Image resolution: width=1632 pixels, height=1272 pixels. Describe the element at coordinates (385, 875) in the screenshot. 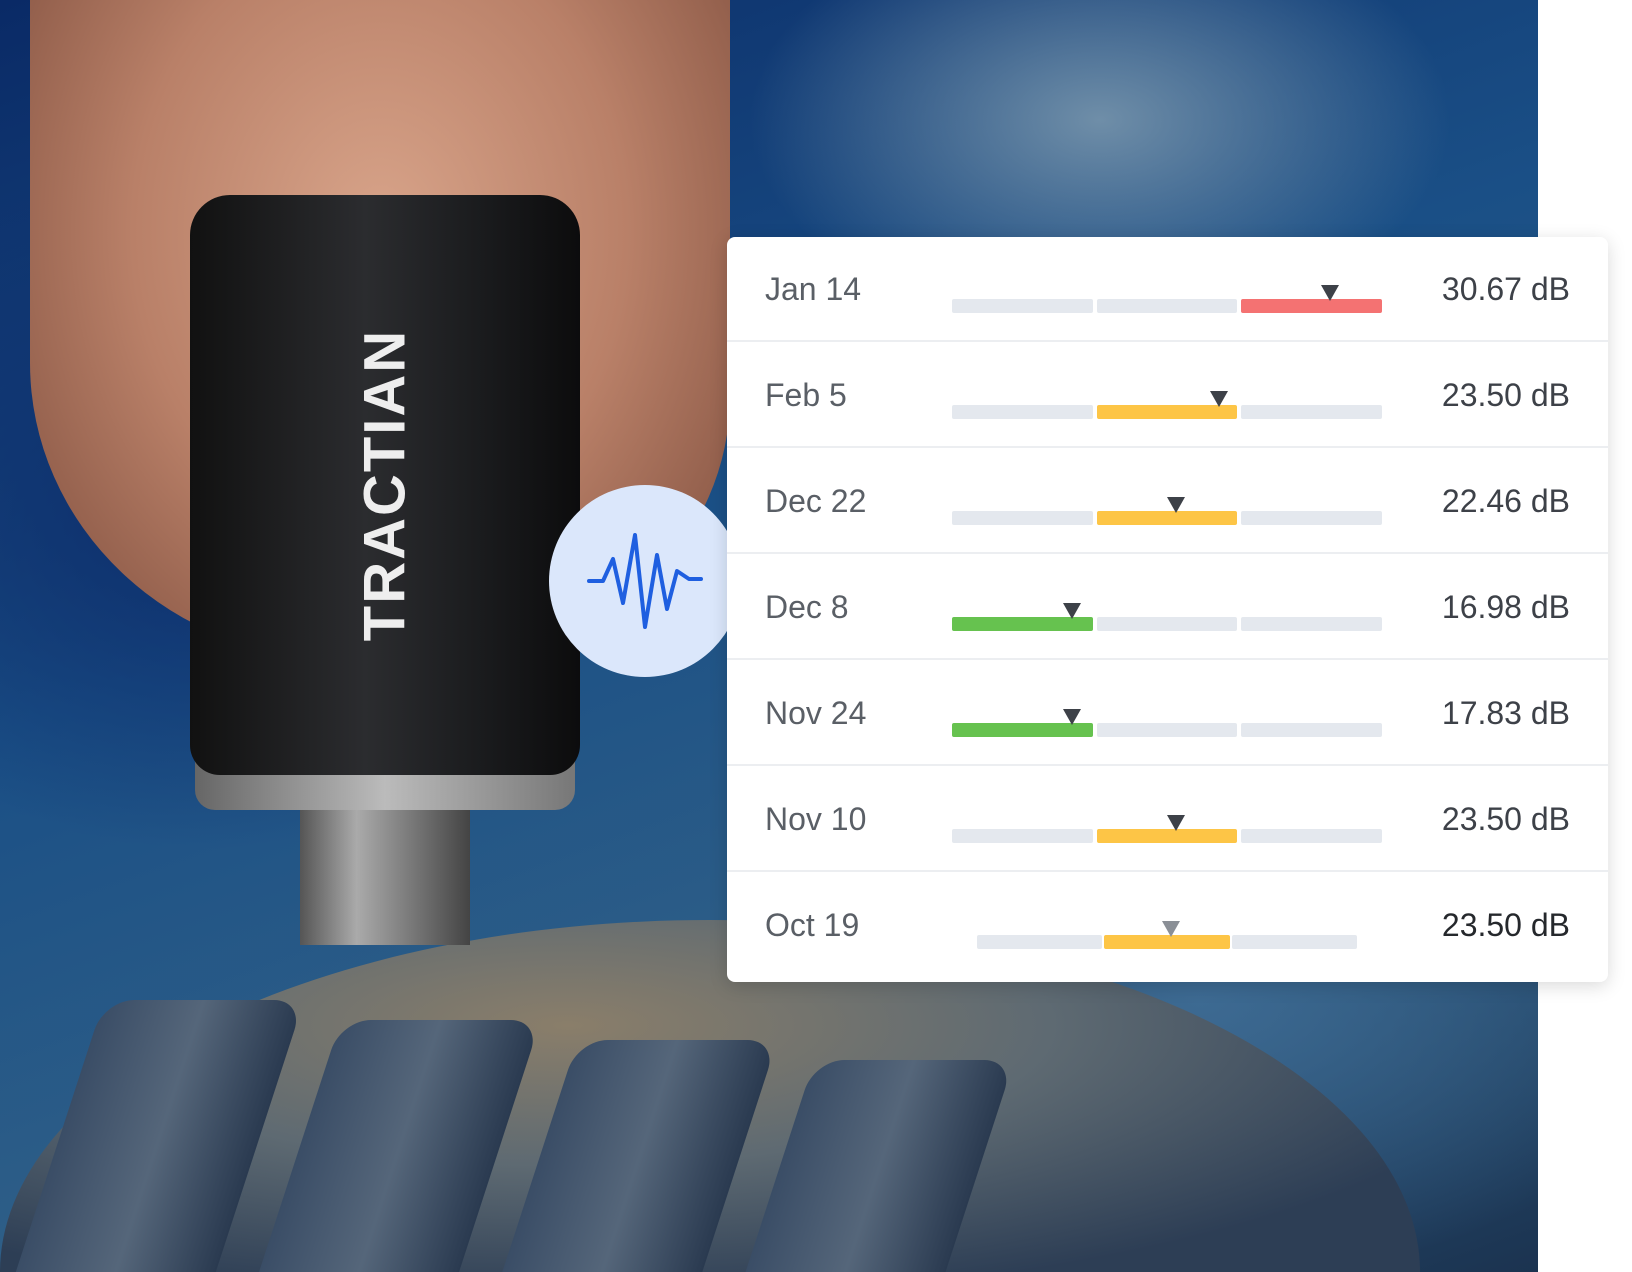

I see `sensor-stem` at that location.